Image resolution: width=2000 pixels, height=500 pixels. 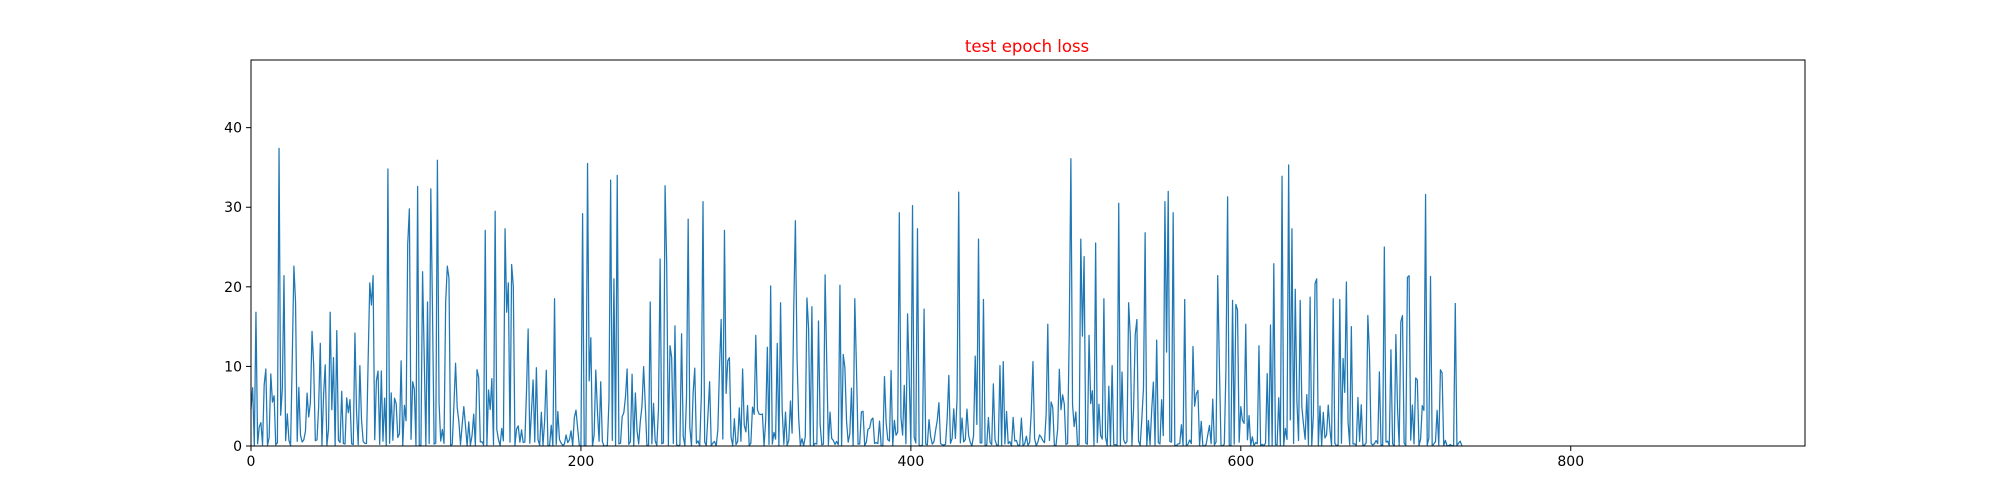 What do you see at coordinates (1027, 46) in the screenshot?
I see `chart-title: test epoch loss` at bounding box center [1027, 46].